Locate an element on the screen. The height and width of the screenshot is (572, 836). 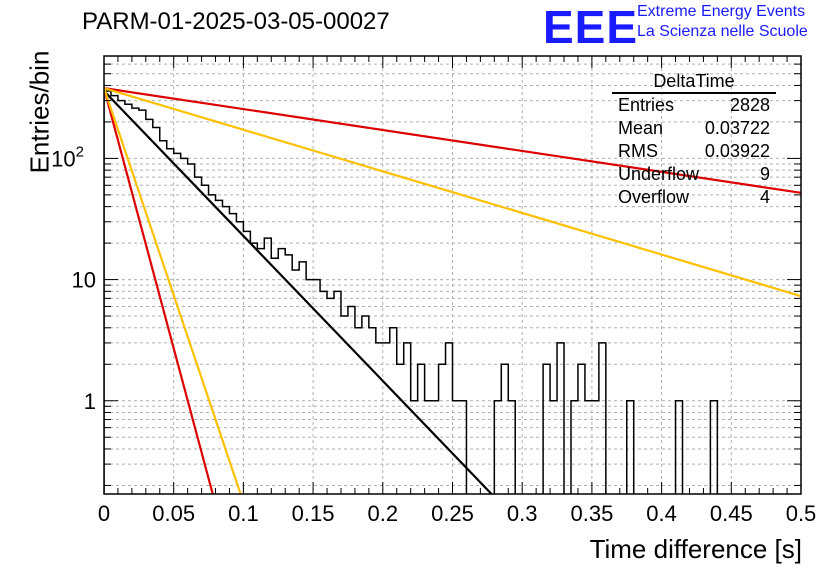
y-tick-label: 102 is located at coordinates (67, 157).